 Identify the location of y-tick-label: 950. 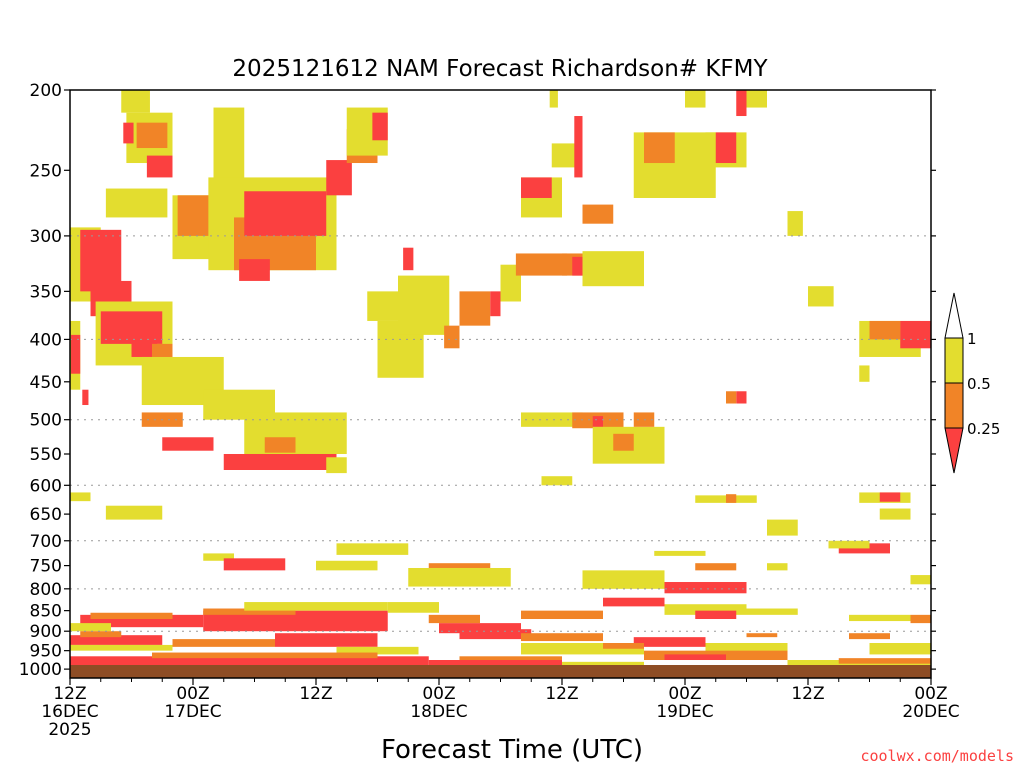
(46, 652).